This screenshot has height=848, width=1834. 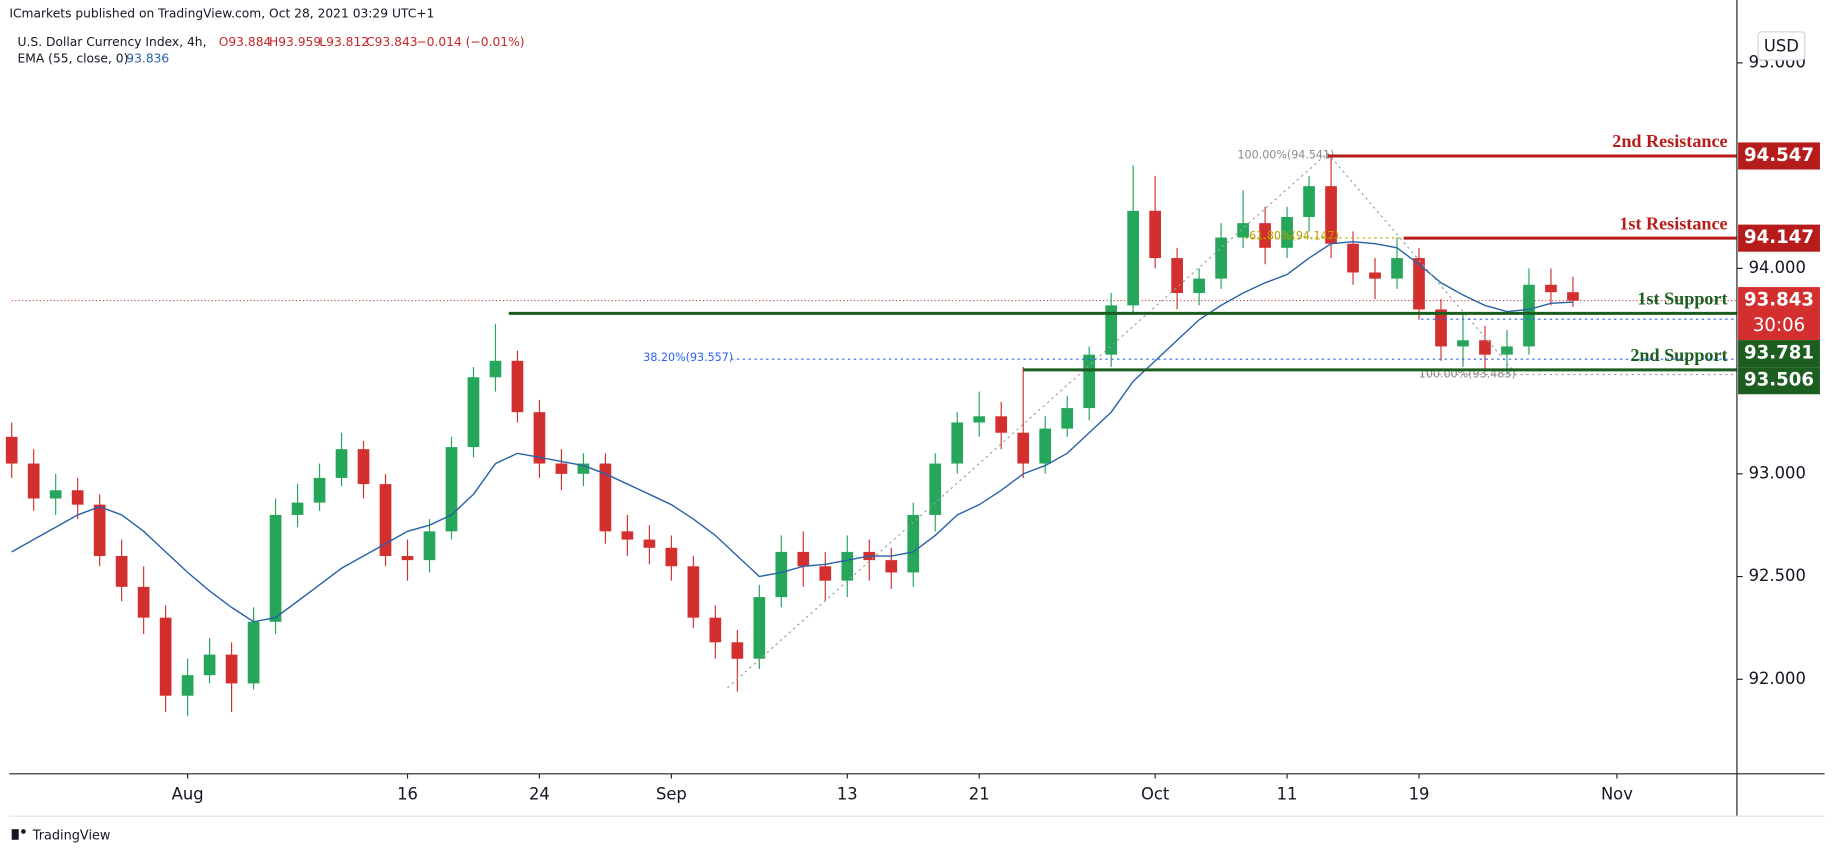 I want to click on price-box-label: 94.547, so click(x=1779, y=155).